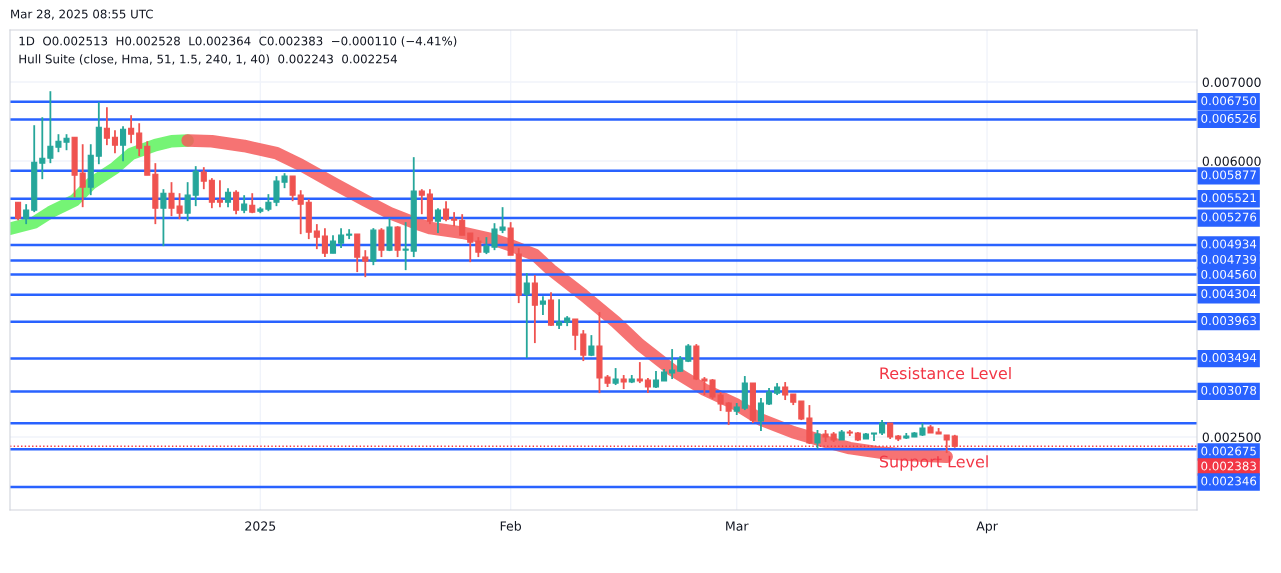 The width and height of the screenshot is (1281, 573). What do you see at coordinates (1228, 198) in the screenshot?
I see `ref-line-label: 0.005521` at bounding box center [1228, 198].